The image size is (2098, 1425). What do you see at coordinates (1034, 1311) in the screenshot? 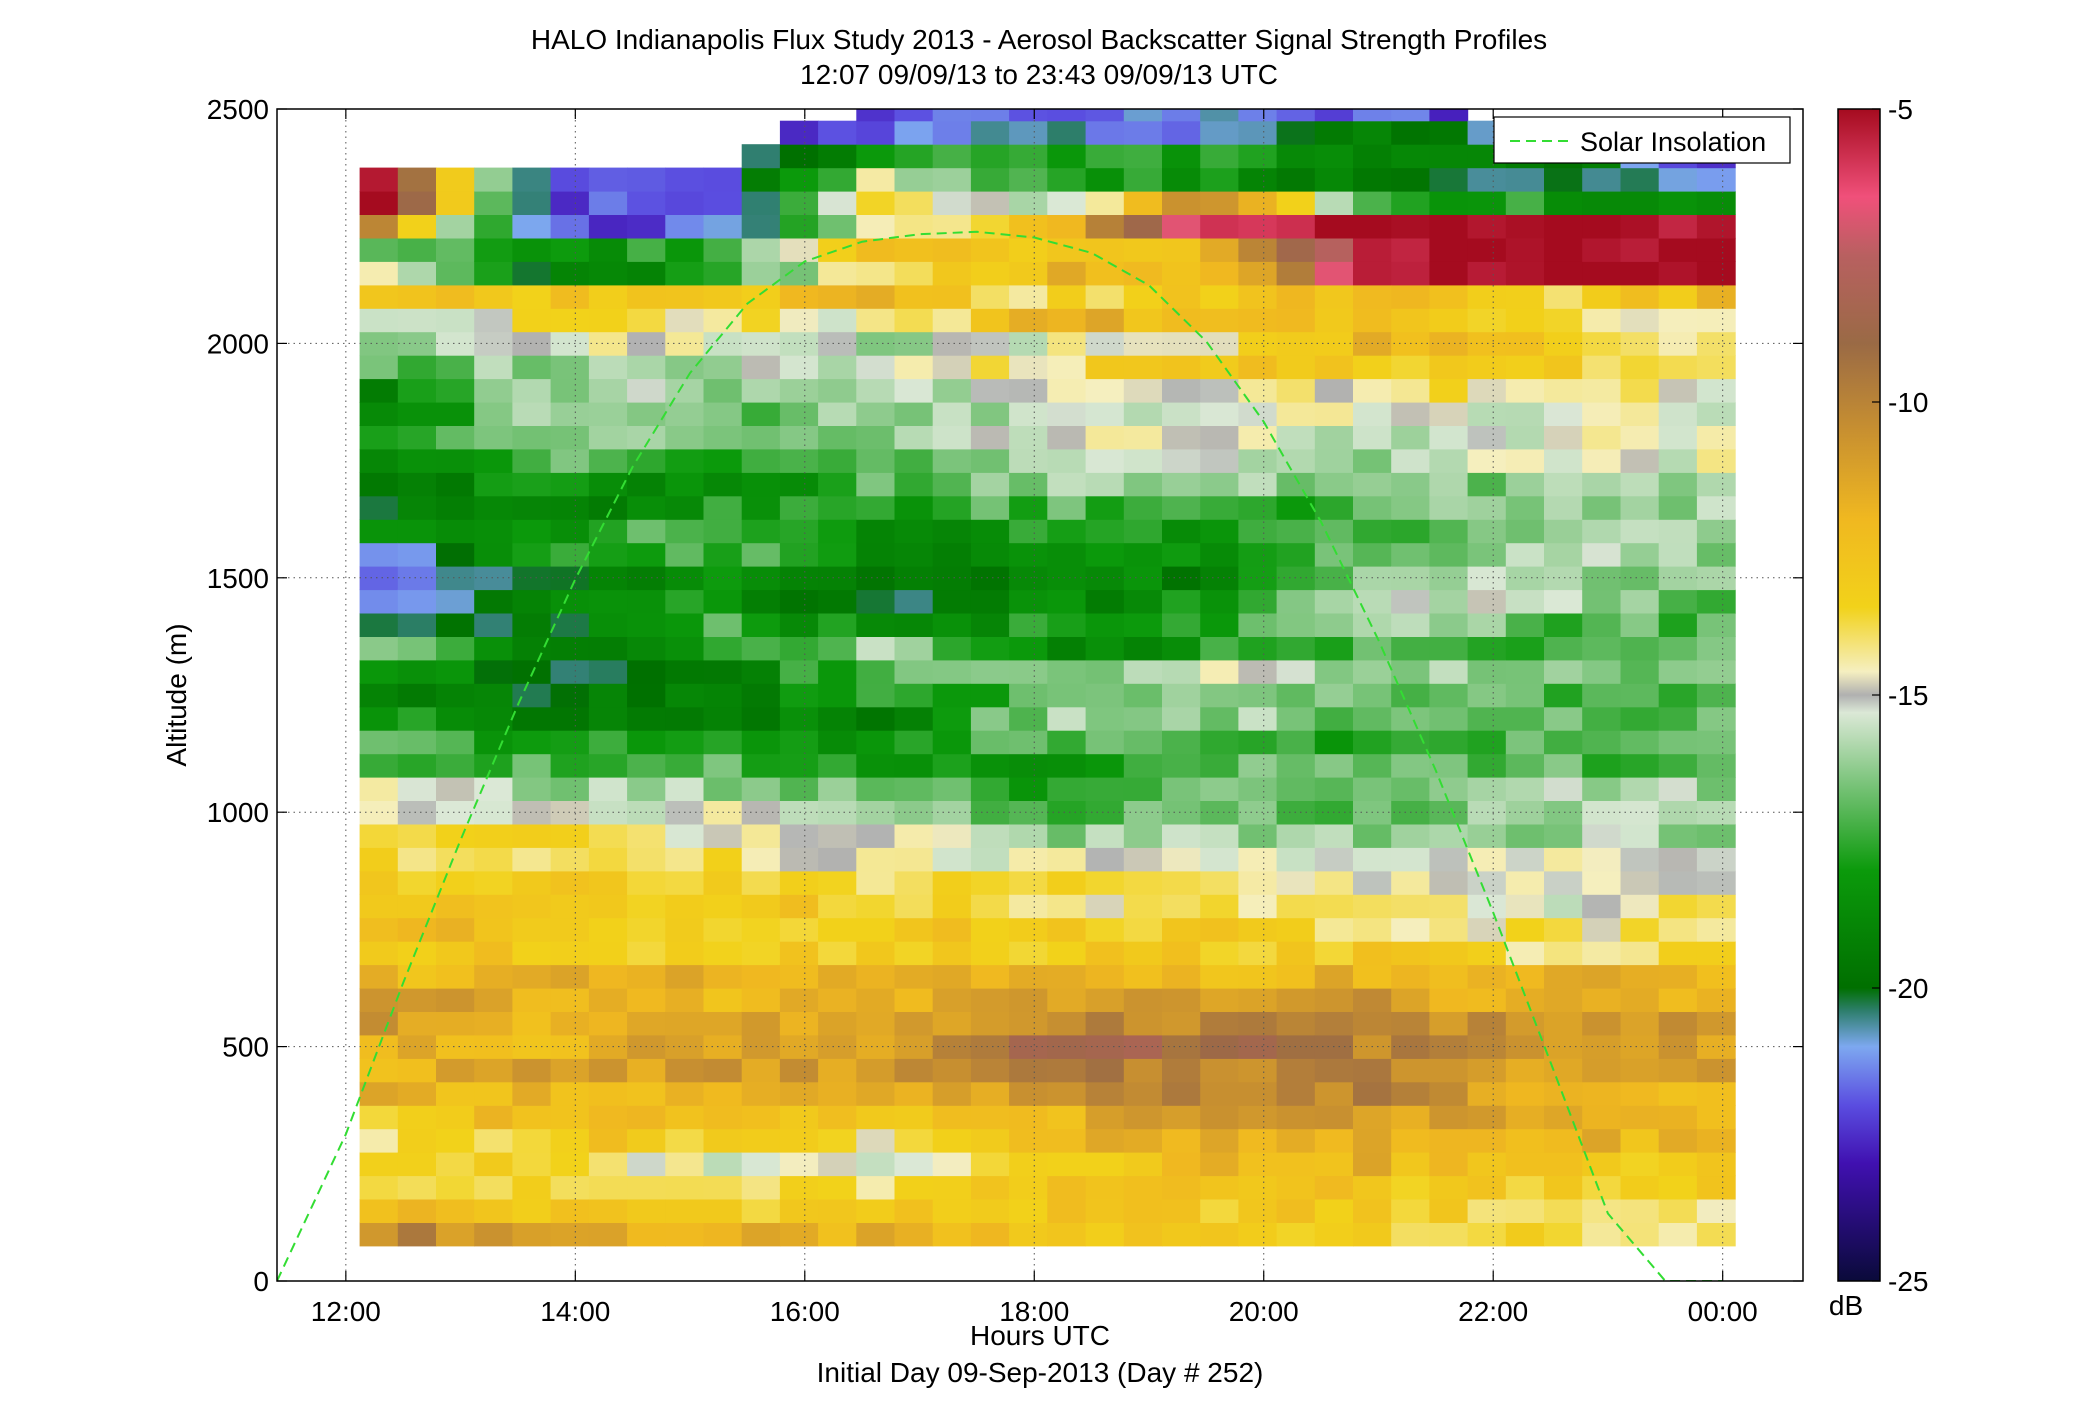
I see `x-tick-label: 18:00` at bounding box center [1034, 1311].